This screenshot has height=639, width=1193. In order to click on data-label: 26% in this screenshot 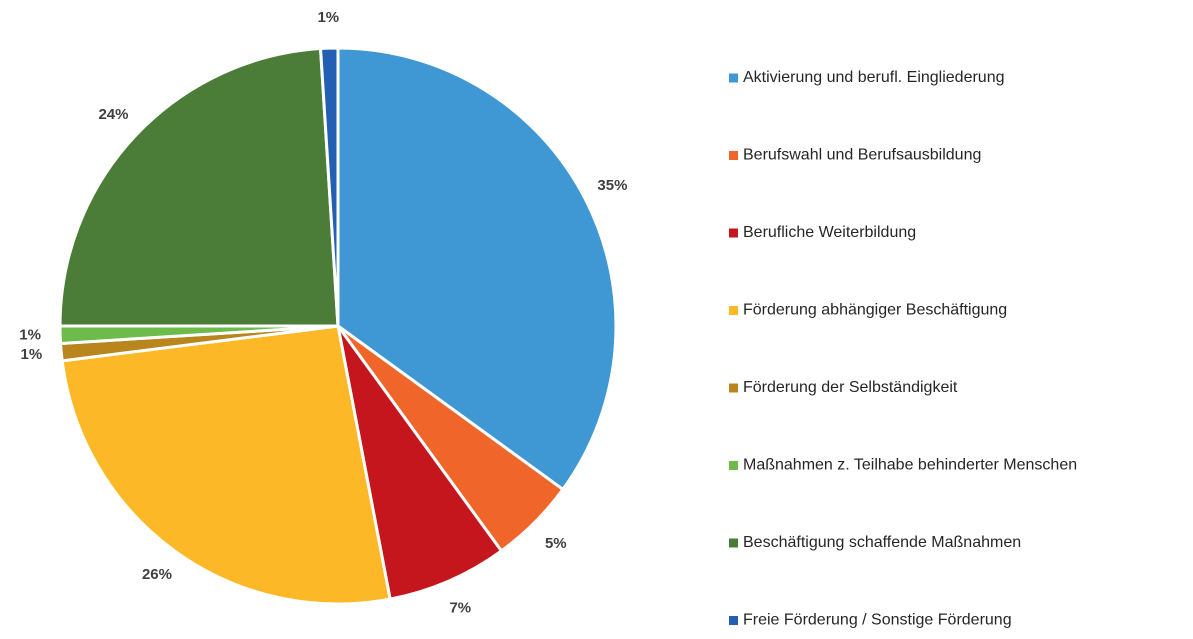, I will do `click(157, 574)`.